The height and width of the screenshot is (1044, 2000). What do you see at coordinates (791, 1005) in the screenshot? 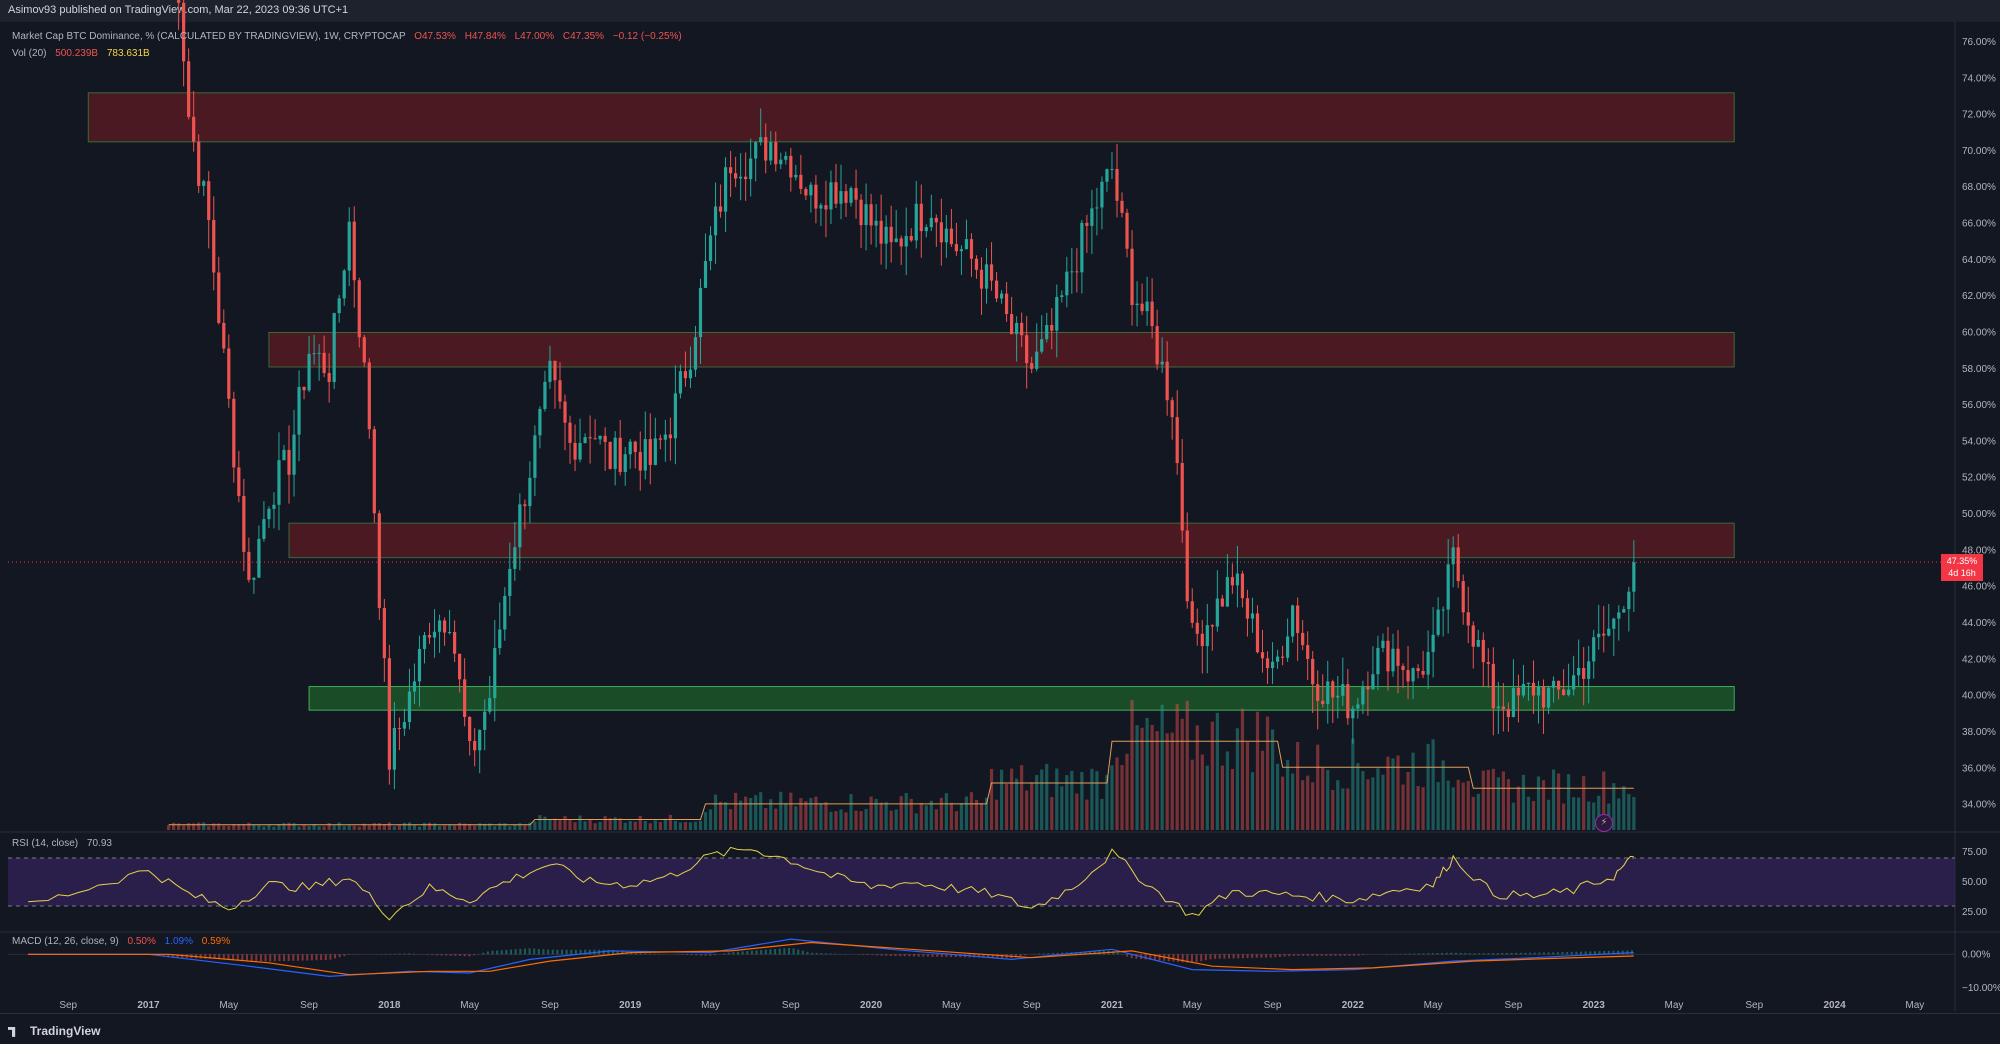
I see `x-tick-label: Sep` at bounding box center [791, 1005].